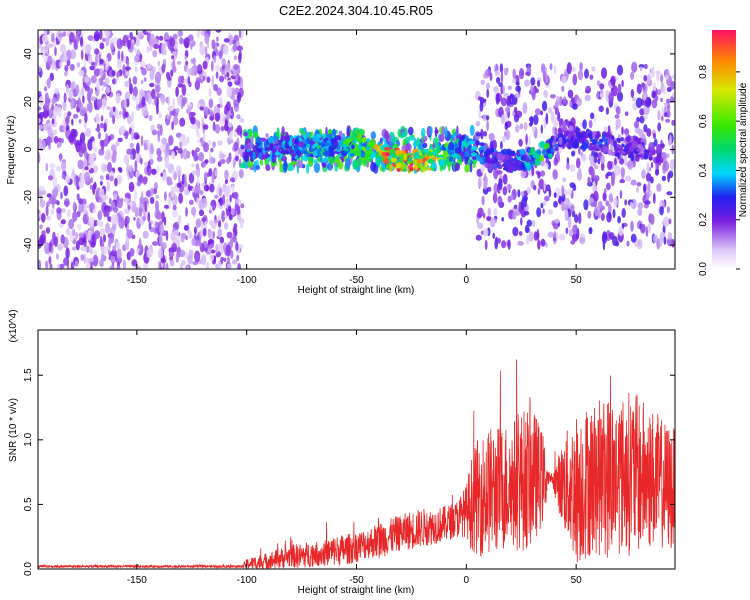 The width and height of the screenshot is (750, 600). Describe the element at coordinates (703, 121) in the screenshot. I see `colorbar-tick-label: 0.6` at that location.